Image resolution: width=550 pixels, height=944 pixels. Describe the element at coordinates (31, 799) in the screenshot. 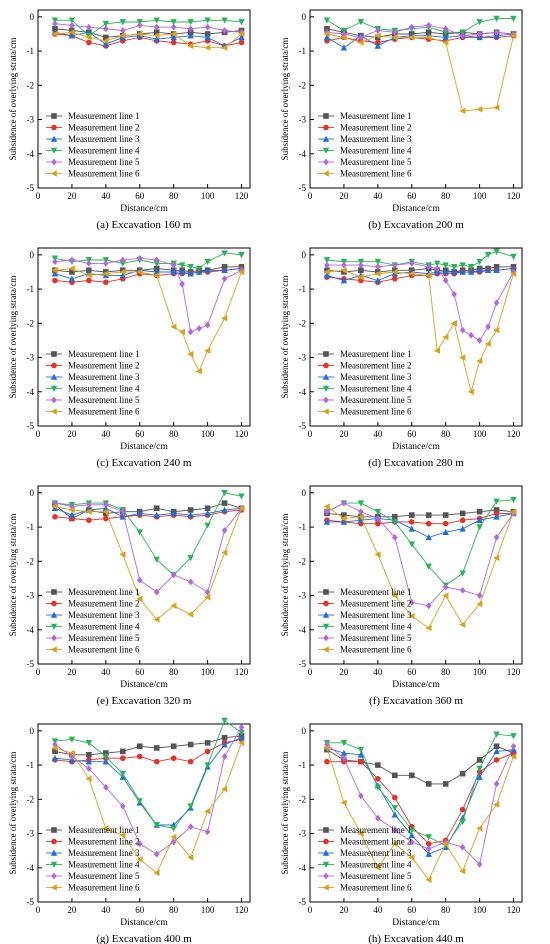

I see `y-tick-label: -2` at that location.